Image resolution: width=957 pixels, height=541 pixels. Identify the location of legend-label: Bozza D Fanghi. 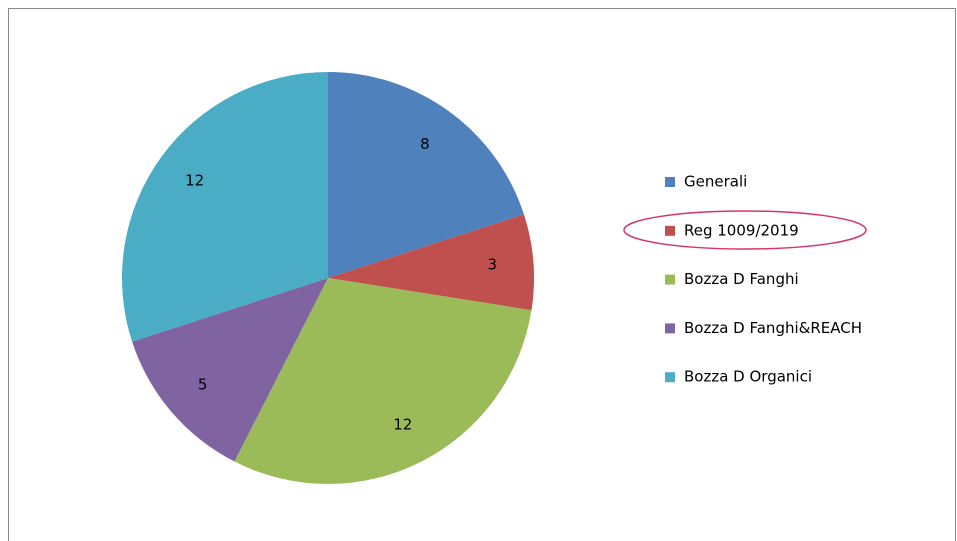
(741, 279).